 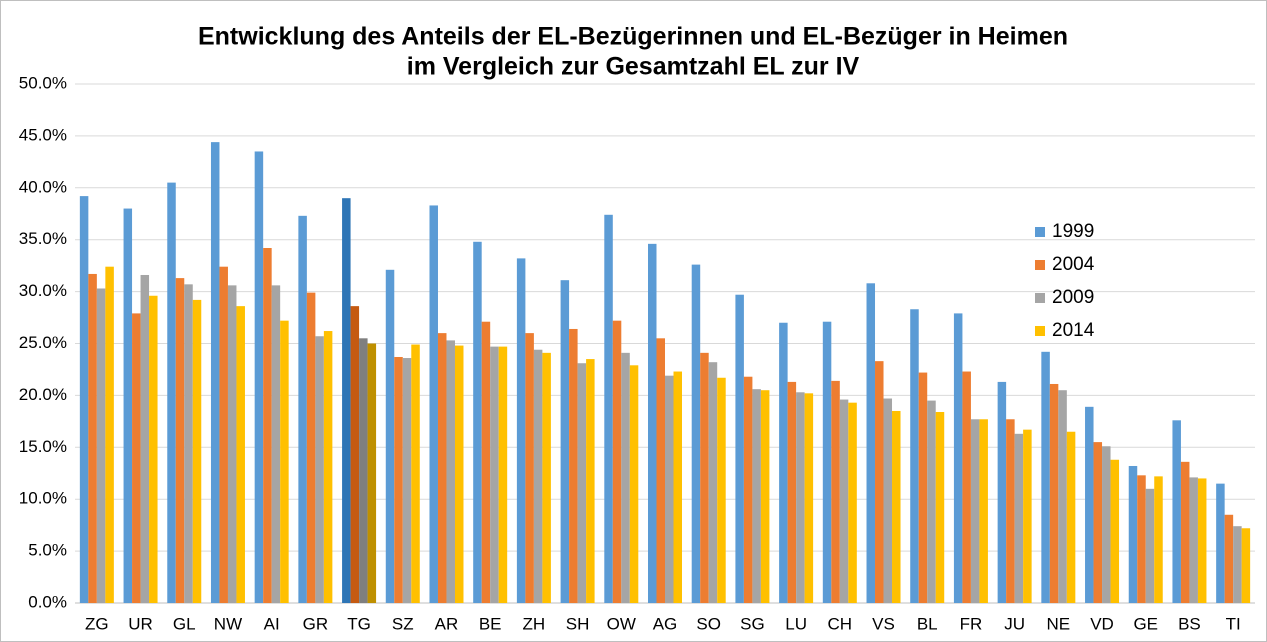 I want to click on x-tick-label: FR, so click(x=971, y=623).